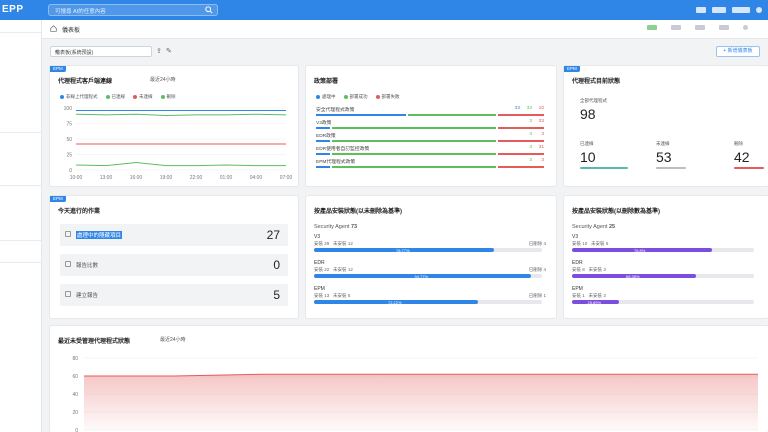 This screenshot has width=768, height=432. What do you see at coordinates (85, 82) in the screenshot?
I see `card-title: 代理程式客戶端連線` at bounding box center [85, 82].